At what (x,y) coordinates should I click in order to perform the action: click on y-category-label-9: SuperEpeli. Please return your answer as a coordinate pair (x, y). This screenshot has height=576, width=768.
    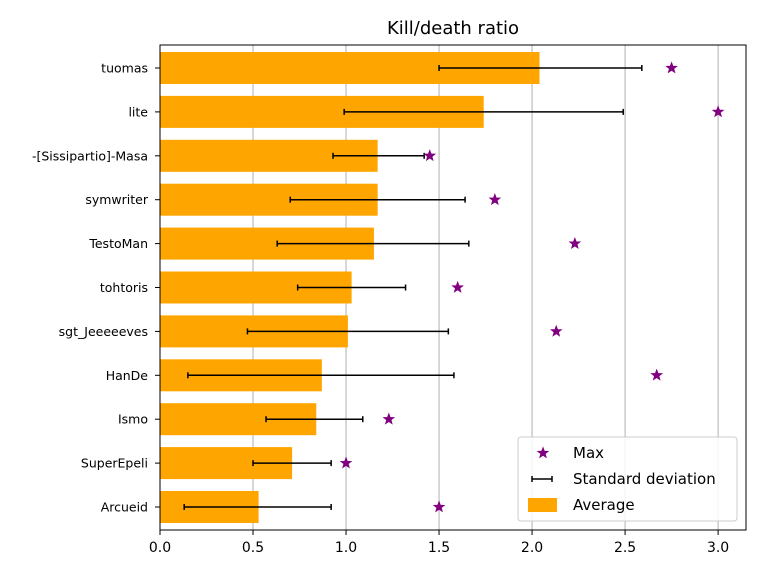
    Looking at the image, I should click on (114, 463).